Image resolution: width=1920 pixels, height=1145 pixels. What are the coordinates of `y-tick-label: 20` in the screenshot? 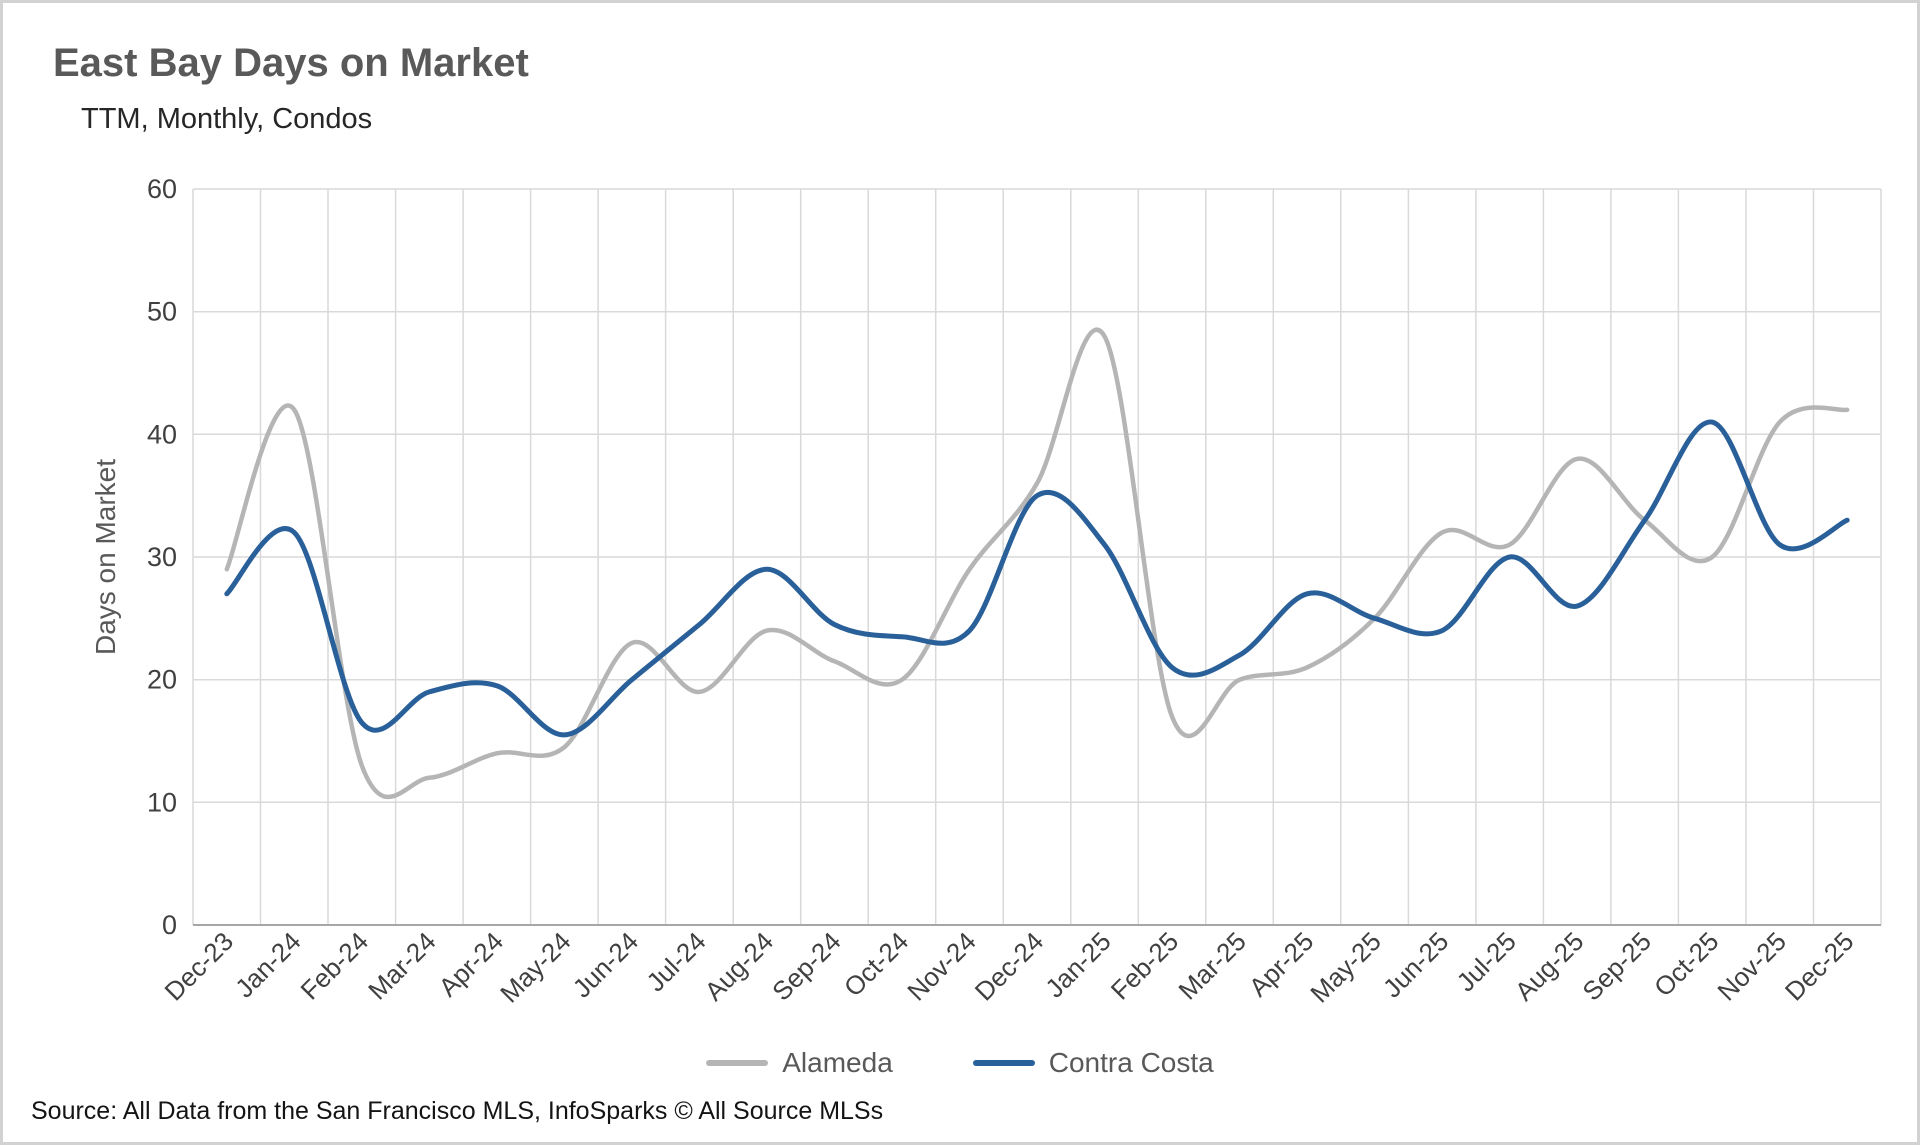 It's located at (162, 680).